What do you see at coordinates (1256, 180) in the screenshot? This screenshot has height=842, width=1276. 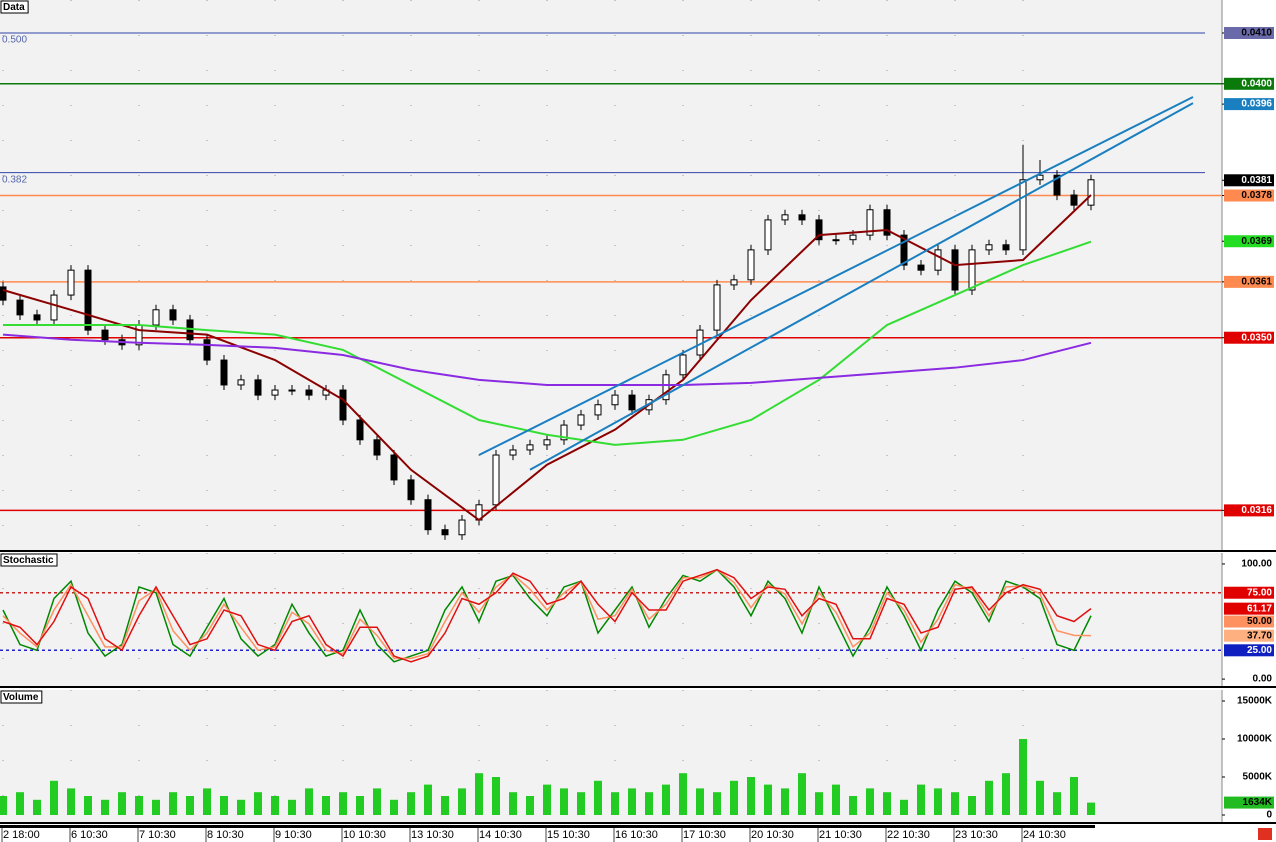 I see `y-tick-label: 0.0381` at bounding box center [1256, 180].